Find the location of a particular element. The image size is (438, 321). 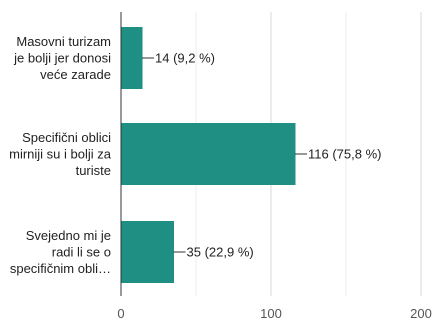

x-axis-ticks: 0 100 200 is located at coordinates (274, 313).